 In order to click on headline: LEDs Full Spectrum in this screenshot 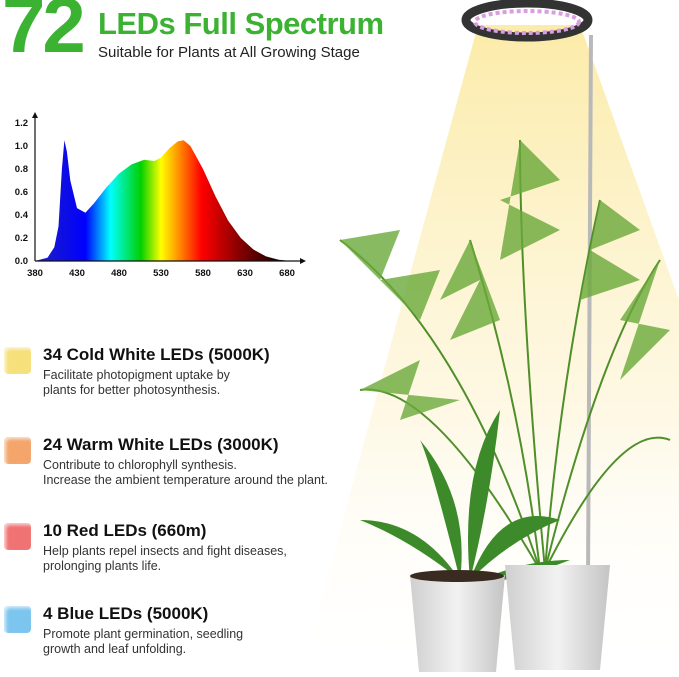, I will do `click(241, 23)`.